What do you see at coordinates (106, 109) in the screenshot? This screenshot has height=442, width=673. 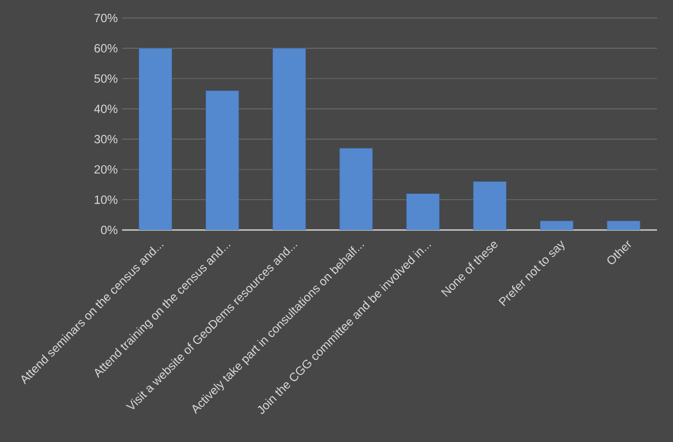 I see `y-tick-label: 40%` at bounding box center [106, 109].